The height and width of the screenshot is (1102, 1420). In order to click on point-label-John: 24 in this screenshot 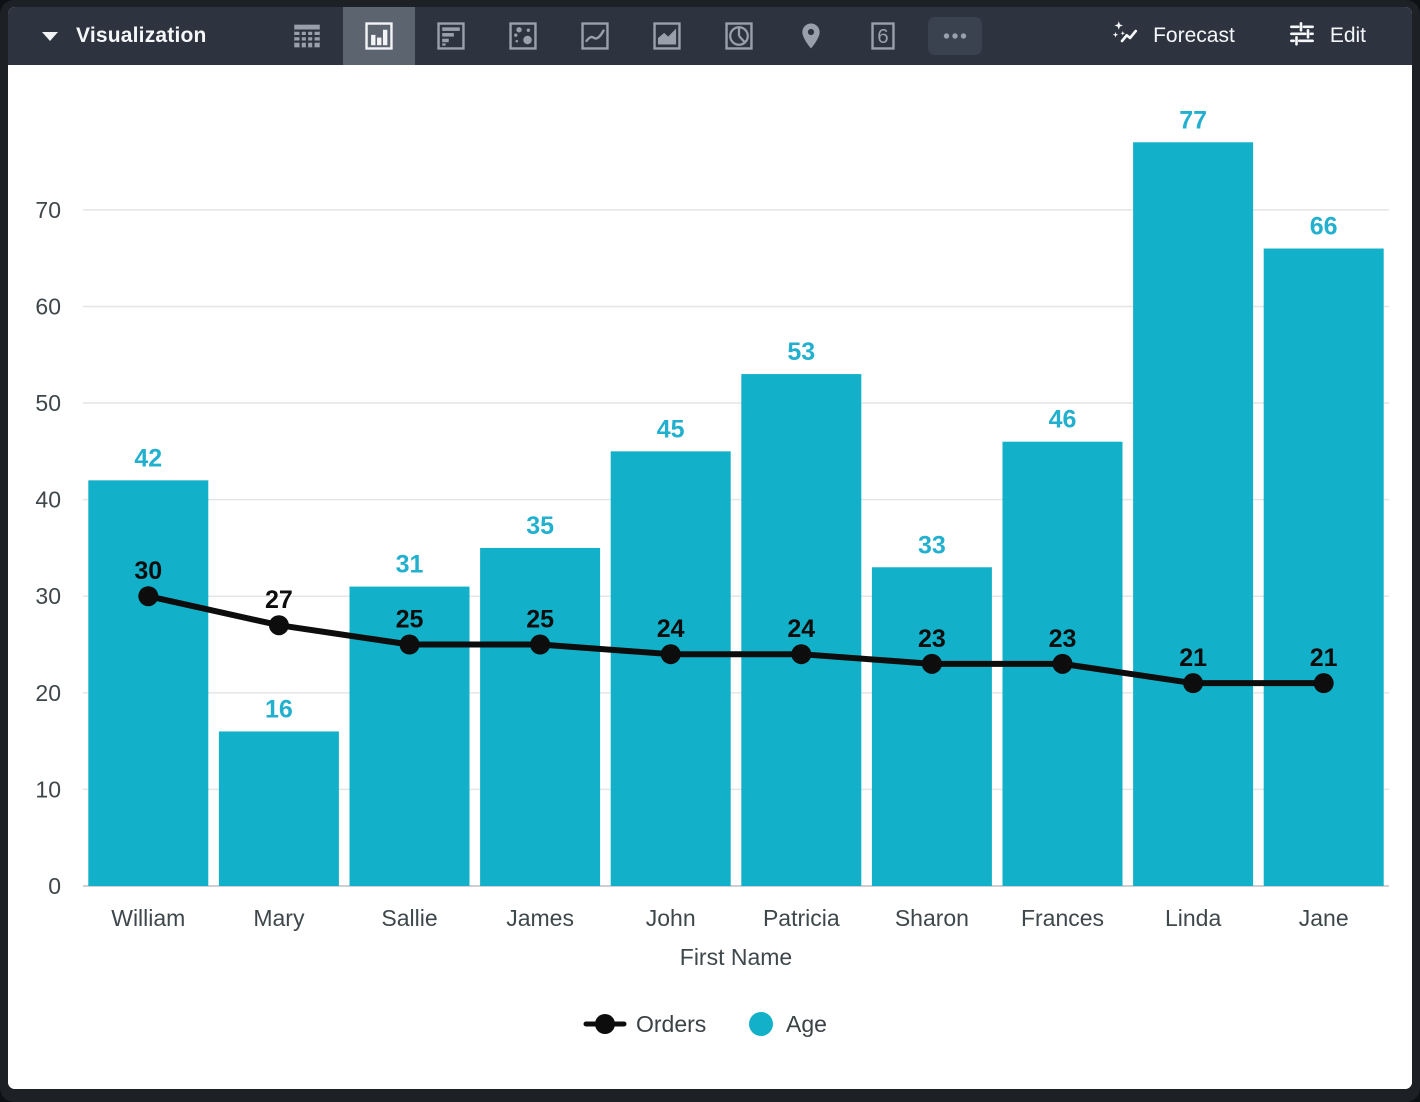, I will do `click(671, 629)`.